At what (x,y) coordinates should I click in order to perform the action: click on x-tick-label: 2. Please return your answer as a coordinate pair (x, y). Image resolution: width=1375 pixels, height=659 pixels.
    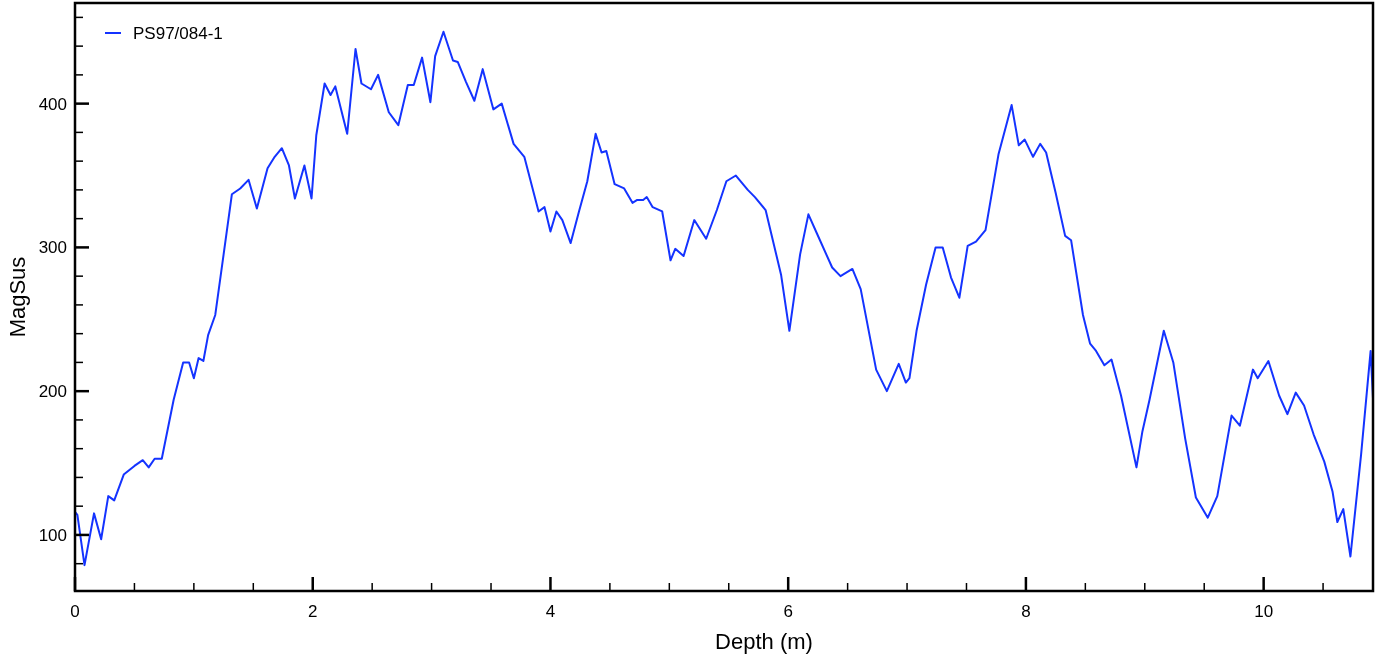
    Looking at the image, I should click on (312, 611).